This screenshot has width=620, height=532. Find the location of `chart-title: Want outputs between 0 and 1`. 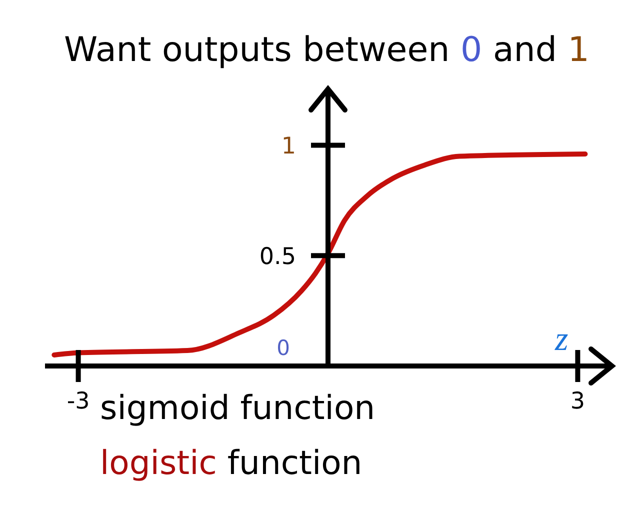

chart-title: Want outputs between 0 and 1 is located at coordinates (327, 50).